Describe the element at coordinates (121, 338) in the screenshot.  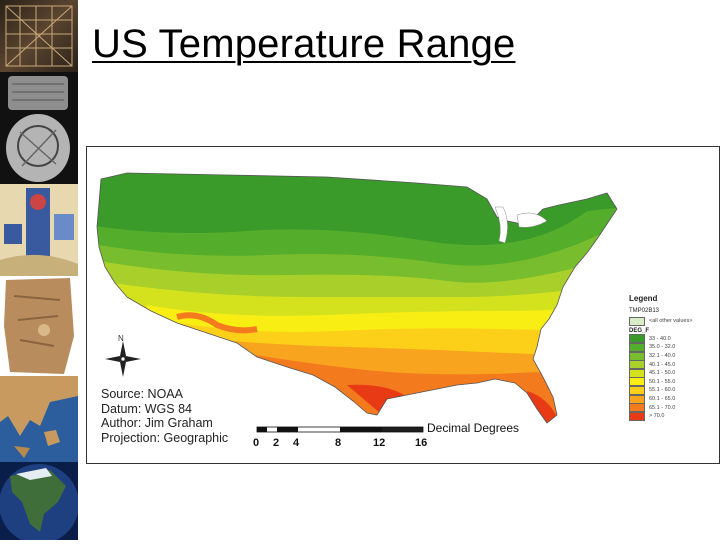
I see `north-label: N` at that location.